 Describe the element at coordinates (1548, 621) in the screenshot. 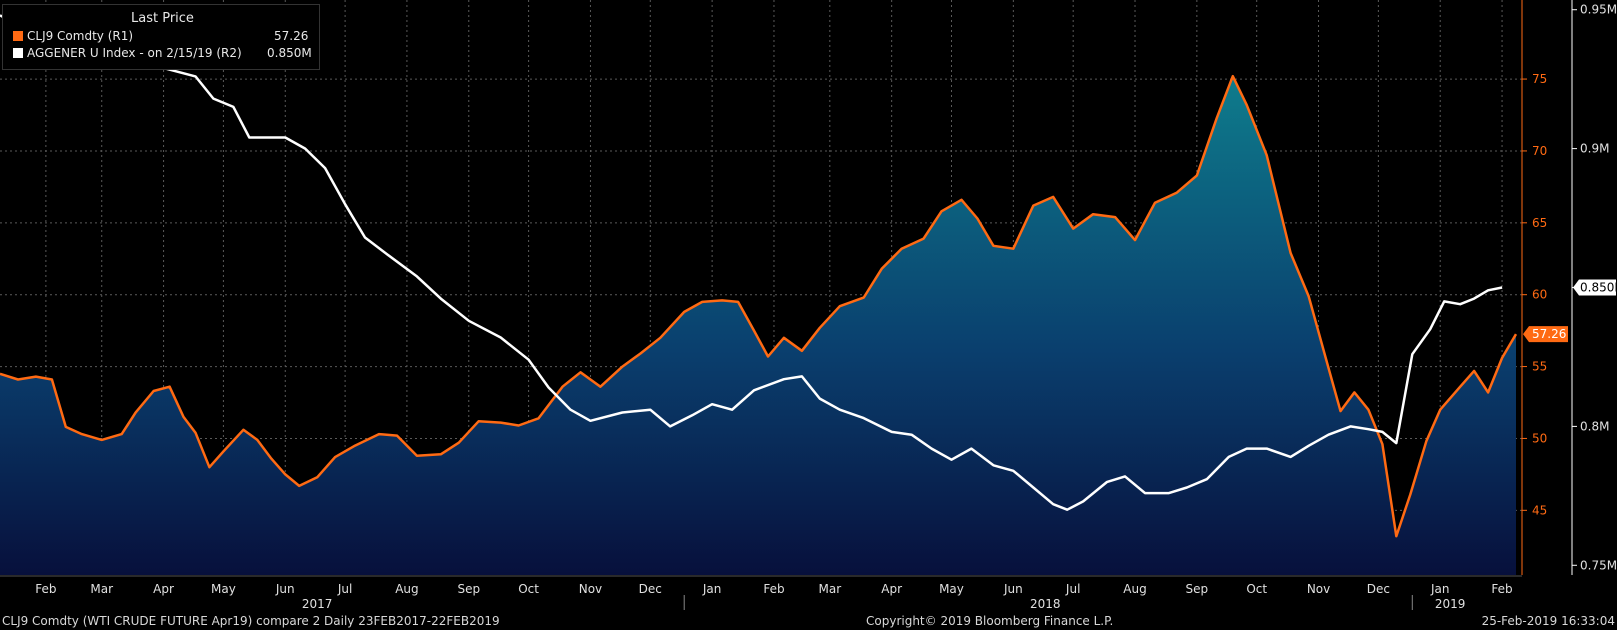

I see `footer-timestamp: 25-Feb-2019 16:33:04` at that location.